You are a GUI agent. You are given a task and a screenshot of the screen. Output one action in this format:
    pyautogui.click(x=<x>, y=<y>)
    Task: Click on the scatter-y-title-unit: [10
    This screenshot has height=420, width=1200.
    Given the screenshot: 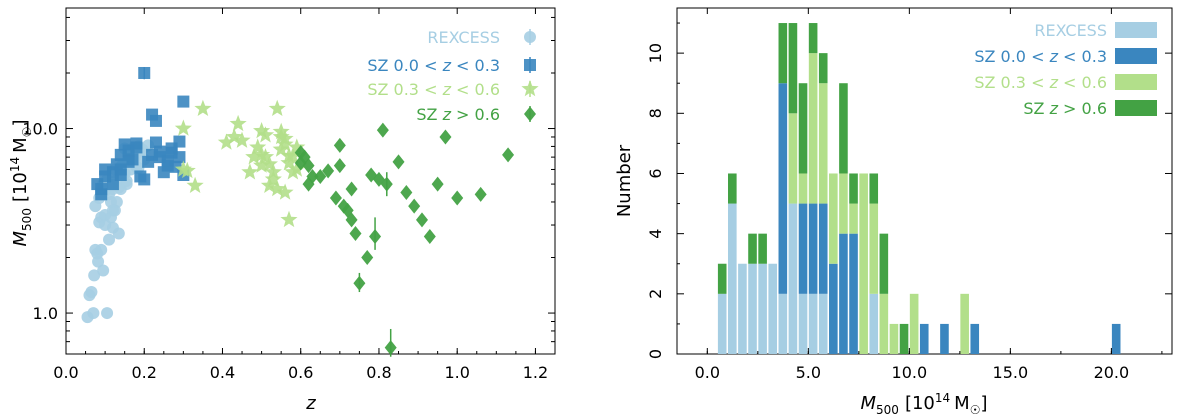 What is the action you would take?
    pyautogui.click(x=20, y=187)
    